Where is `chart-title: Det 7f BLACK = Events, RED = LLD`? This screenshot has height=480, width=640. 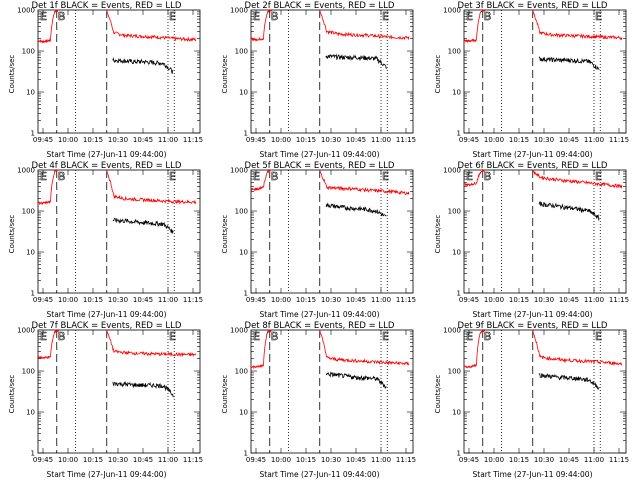 chart-title: Det 7f BLACK = Events, RED = LLD is located at coordinates (106, 326).